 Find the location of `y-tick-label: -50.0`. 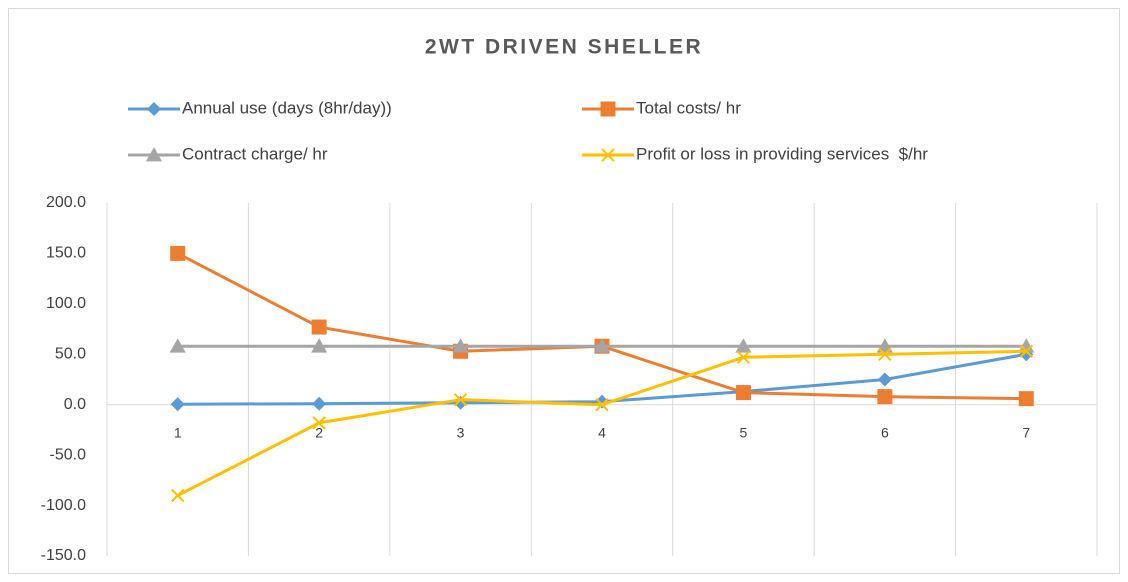

y-tick-label: -50.0 is located at coordinates (68, 454).